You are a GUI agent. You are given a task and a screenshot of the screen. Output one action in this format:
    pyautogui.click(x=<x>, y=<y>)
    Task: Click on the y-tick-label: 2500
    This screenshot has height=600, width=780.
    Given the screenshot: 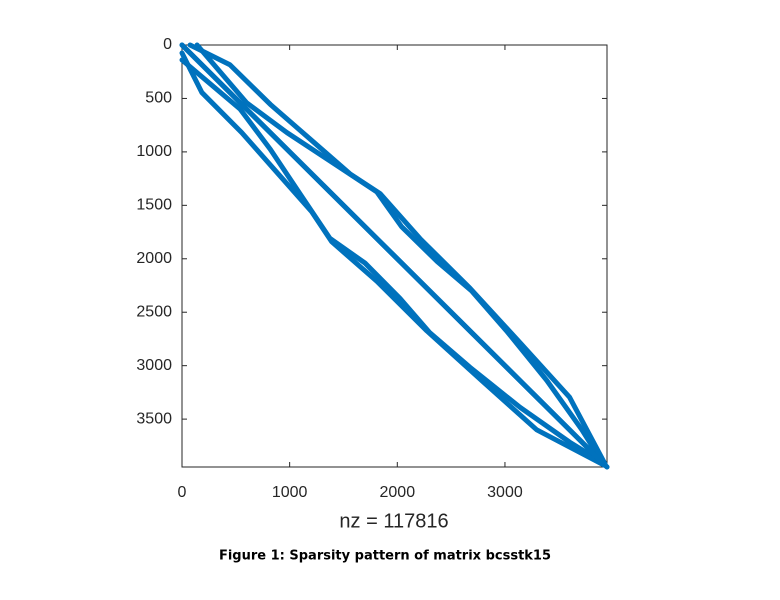 What is the action you would take?
    pyautogui.click(x=154, y=311)
    